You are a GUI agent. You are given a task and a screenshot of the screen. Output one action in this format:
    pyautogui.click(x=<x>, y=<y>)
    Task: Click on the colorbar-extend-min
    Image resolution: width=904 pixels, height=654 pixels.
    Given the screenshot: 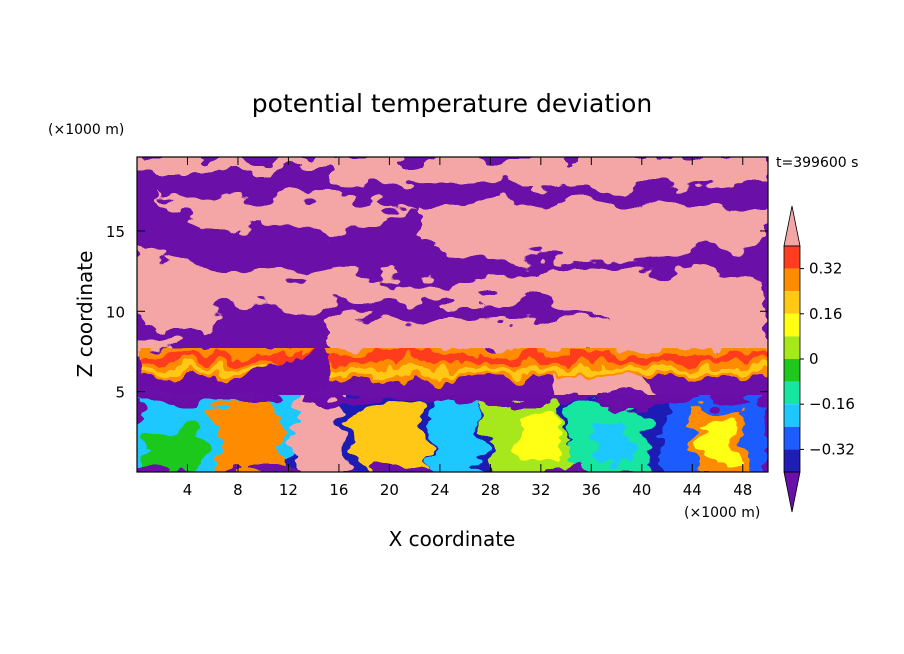 What is the action you would take?
    pyautogui.click(x=792, y=492)
    